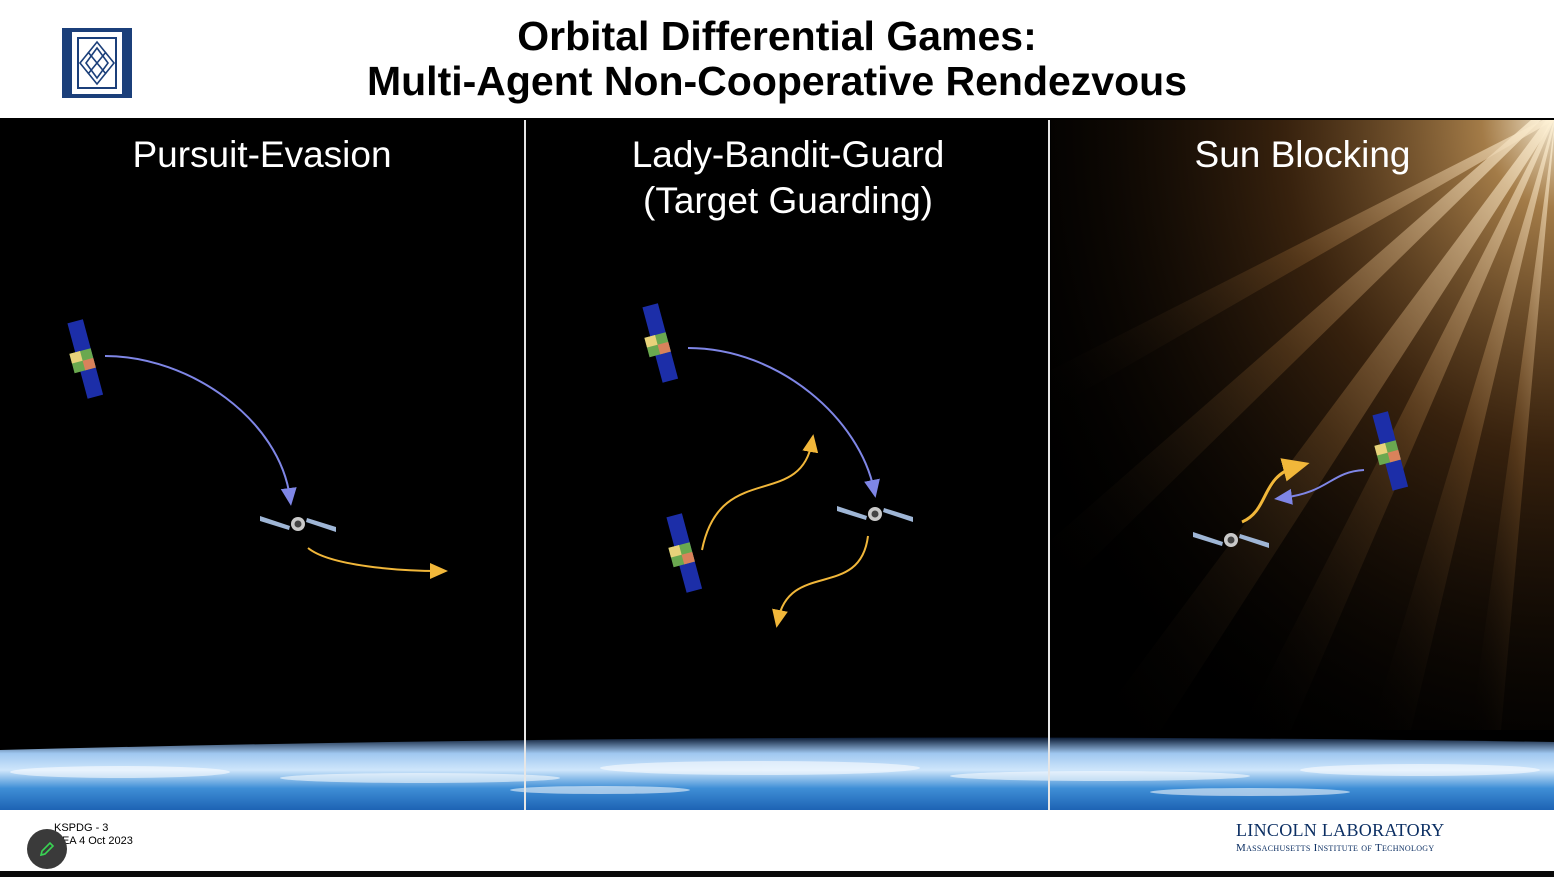  Describe the element at coordinates (820, 581) in the screenshot. I see `guard-arrow` at that location.